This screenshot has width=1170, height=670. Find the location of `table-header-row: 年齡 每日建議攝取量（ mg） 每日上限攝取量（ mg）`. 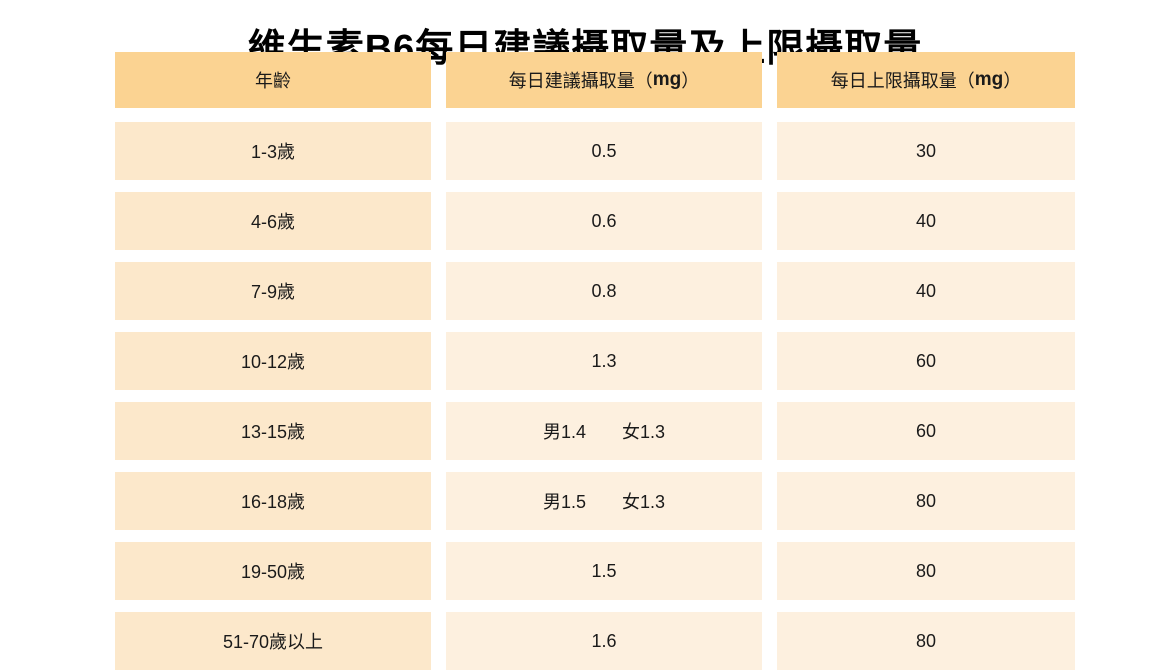

table-header-row: 年齡 每日建議攝取量（ mg） 每日上限攝取量（ mg） is located at coordinates (595, 80).